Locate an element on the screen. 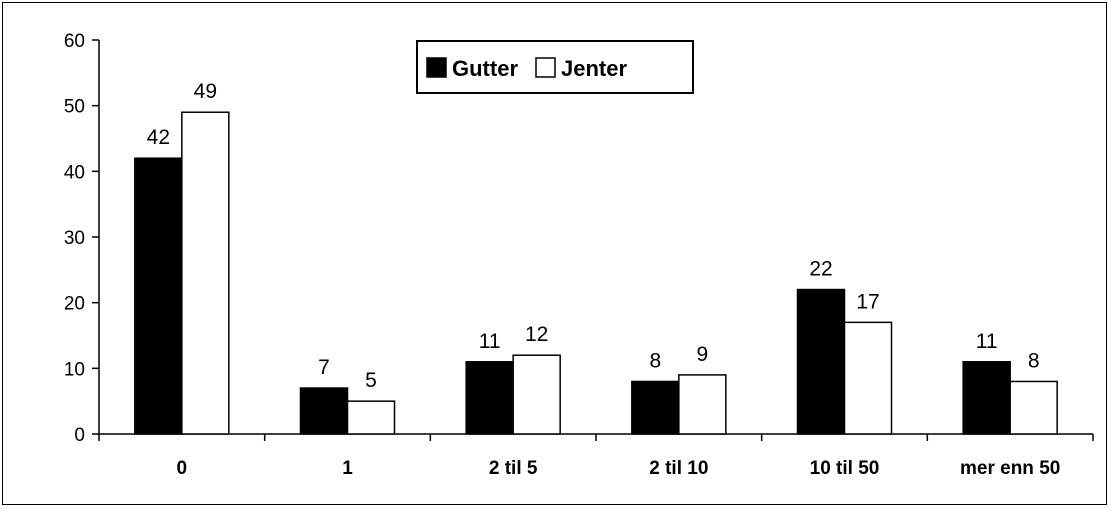 The image size is (1111, 509). legend-label: Jenter is located at coordinates (594, 68).